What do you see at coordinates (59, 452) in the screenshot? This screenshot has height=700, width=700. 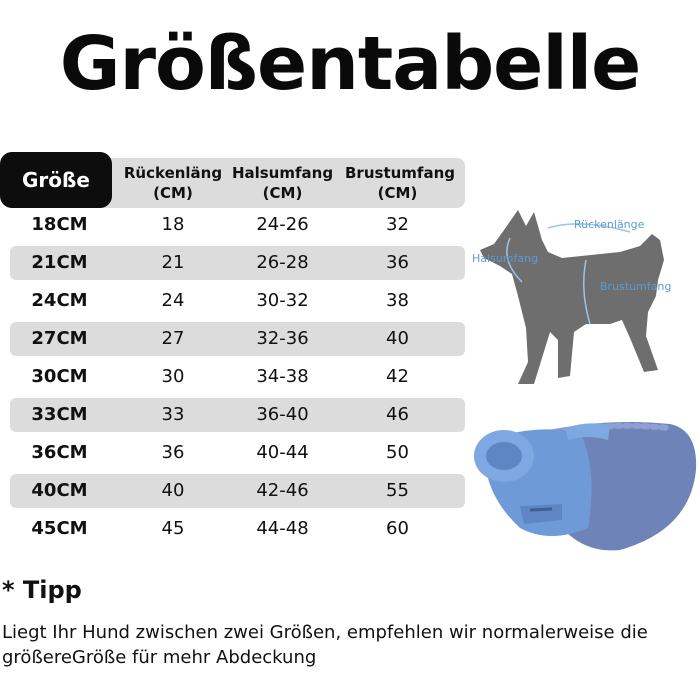 I see `cell-size: 36CM` at bounding box center [59, 452].